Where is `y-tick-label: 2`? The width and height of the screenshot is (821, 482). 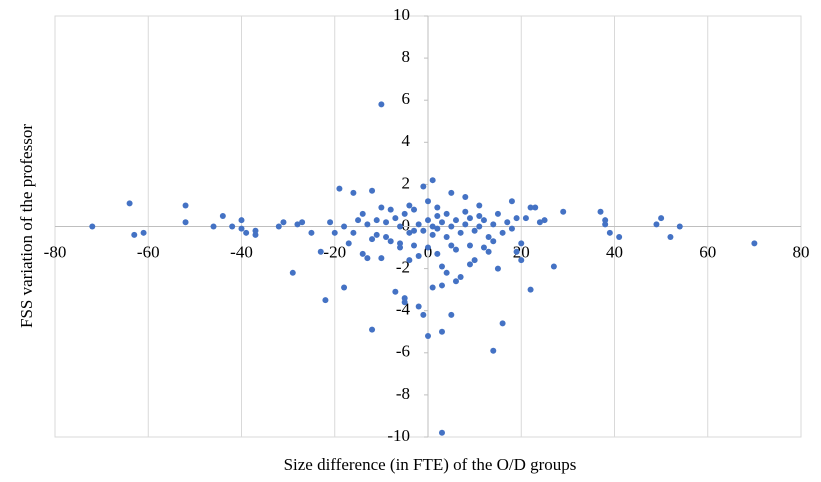 y-tick-label: 2 is located at coordinates (406, 182).